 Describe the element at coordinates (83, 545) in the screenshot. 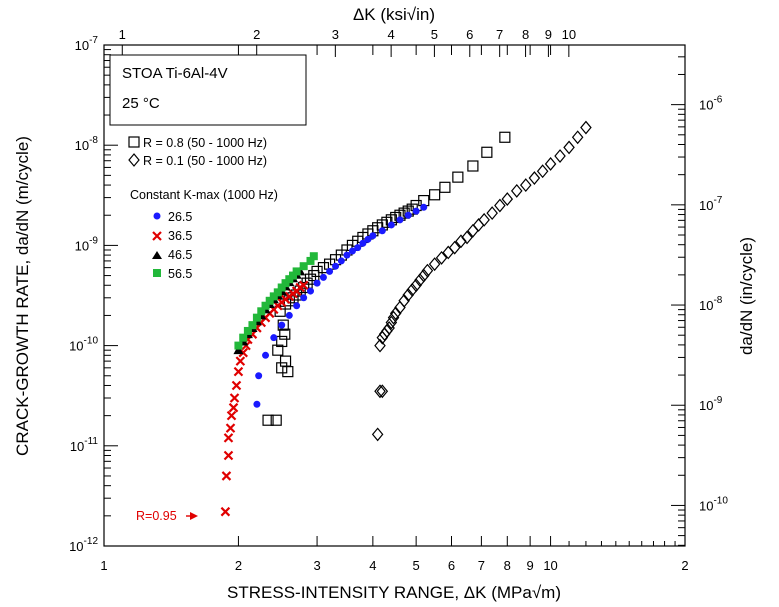

I see `y-tick-label: 10-12` at that location.